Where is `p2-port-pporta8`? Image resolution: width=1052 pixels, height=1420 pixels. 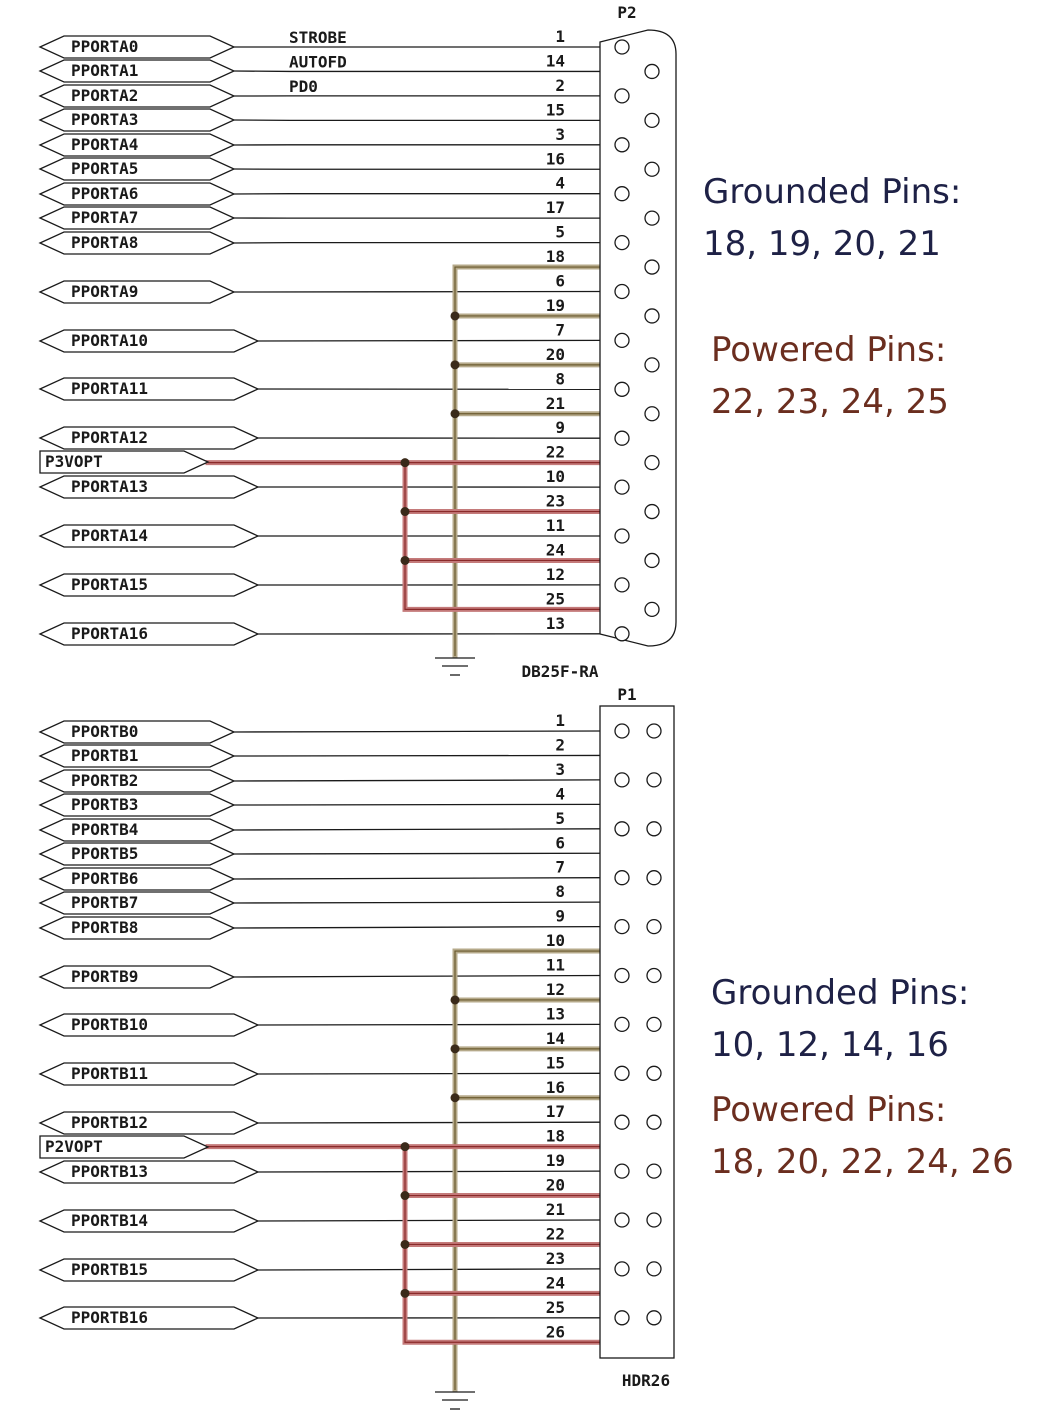 p2-port-pporta8 is located at coordinates (137, 243).